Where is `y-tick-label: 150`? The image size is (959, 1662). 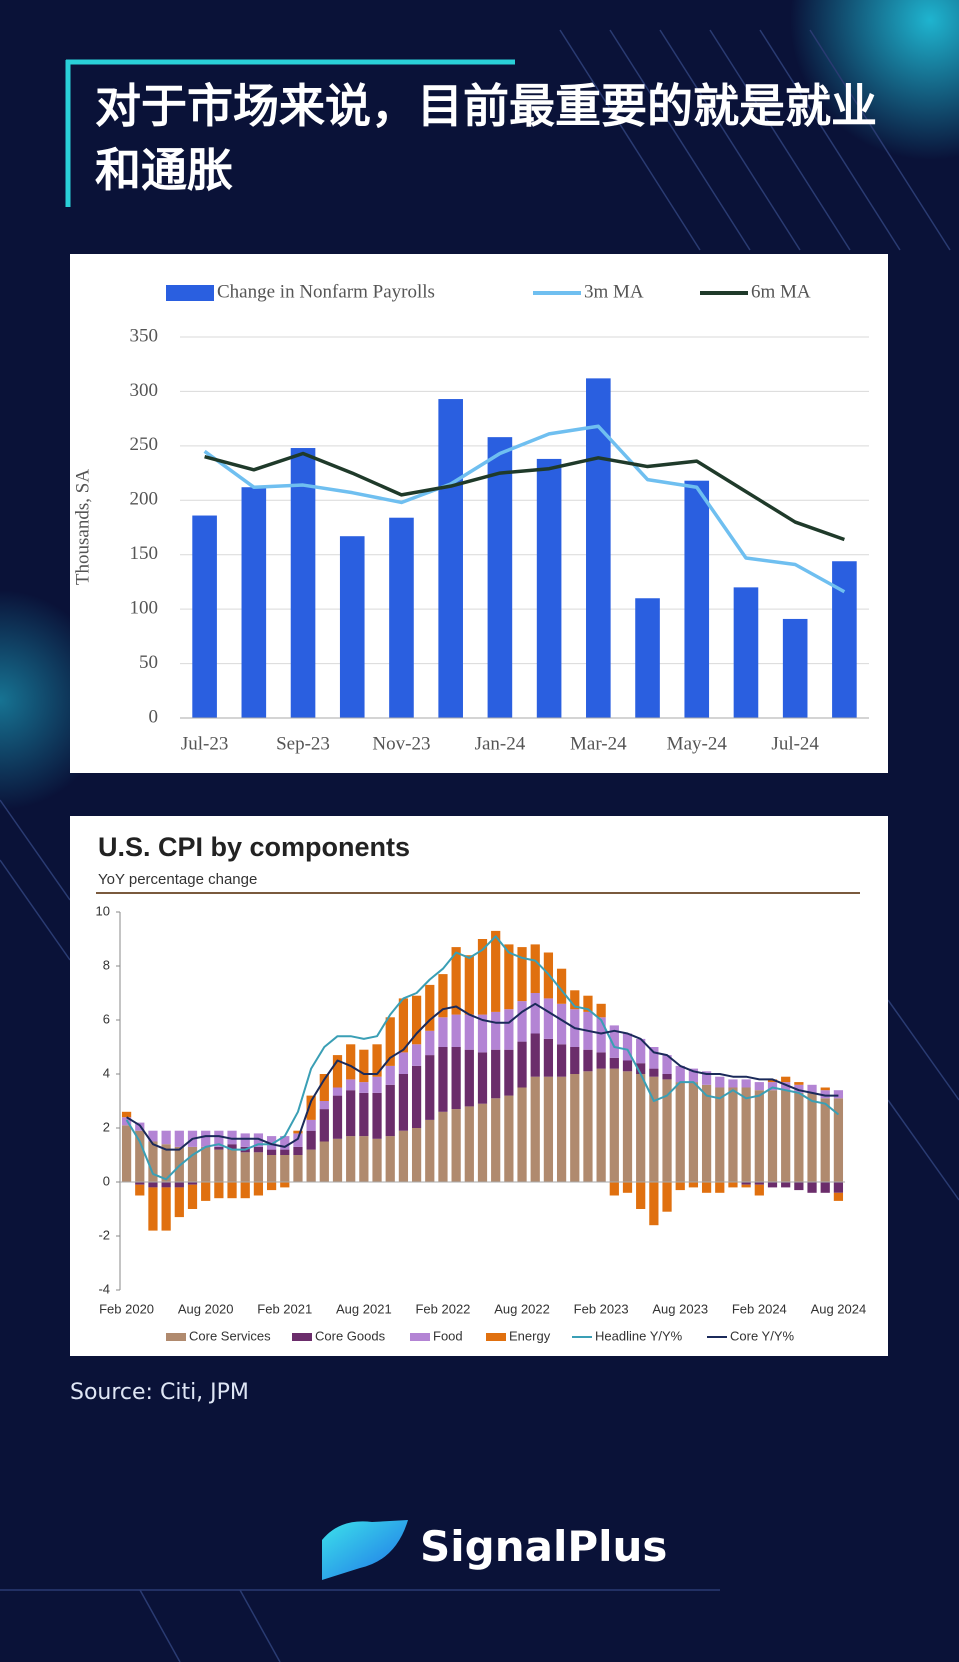 y-tick-label: 150 is located at coordinates (144, 553).